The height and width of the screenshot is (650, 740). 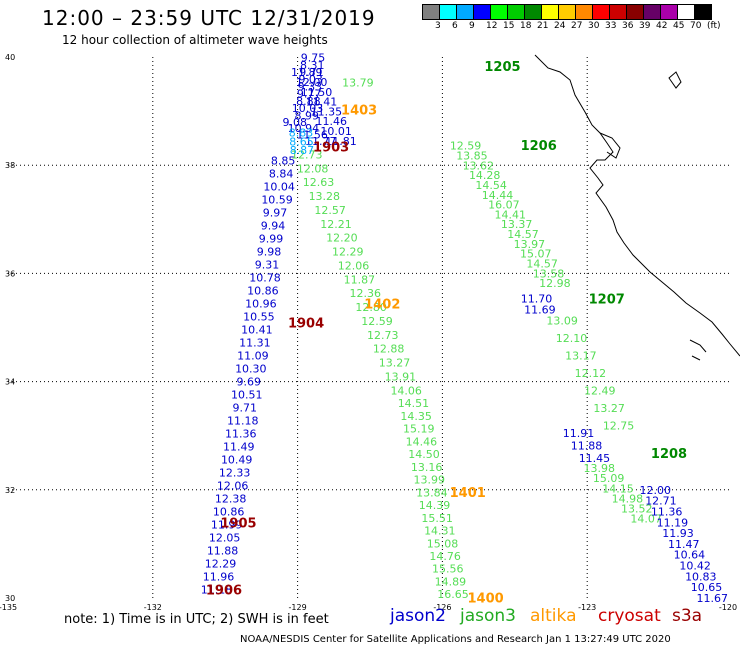 I want to click on legend-label: 24, so click(x=560, y=26).